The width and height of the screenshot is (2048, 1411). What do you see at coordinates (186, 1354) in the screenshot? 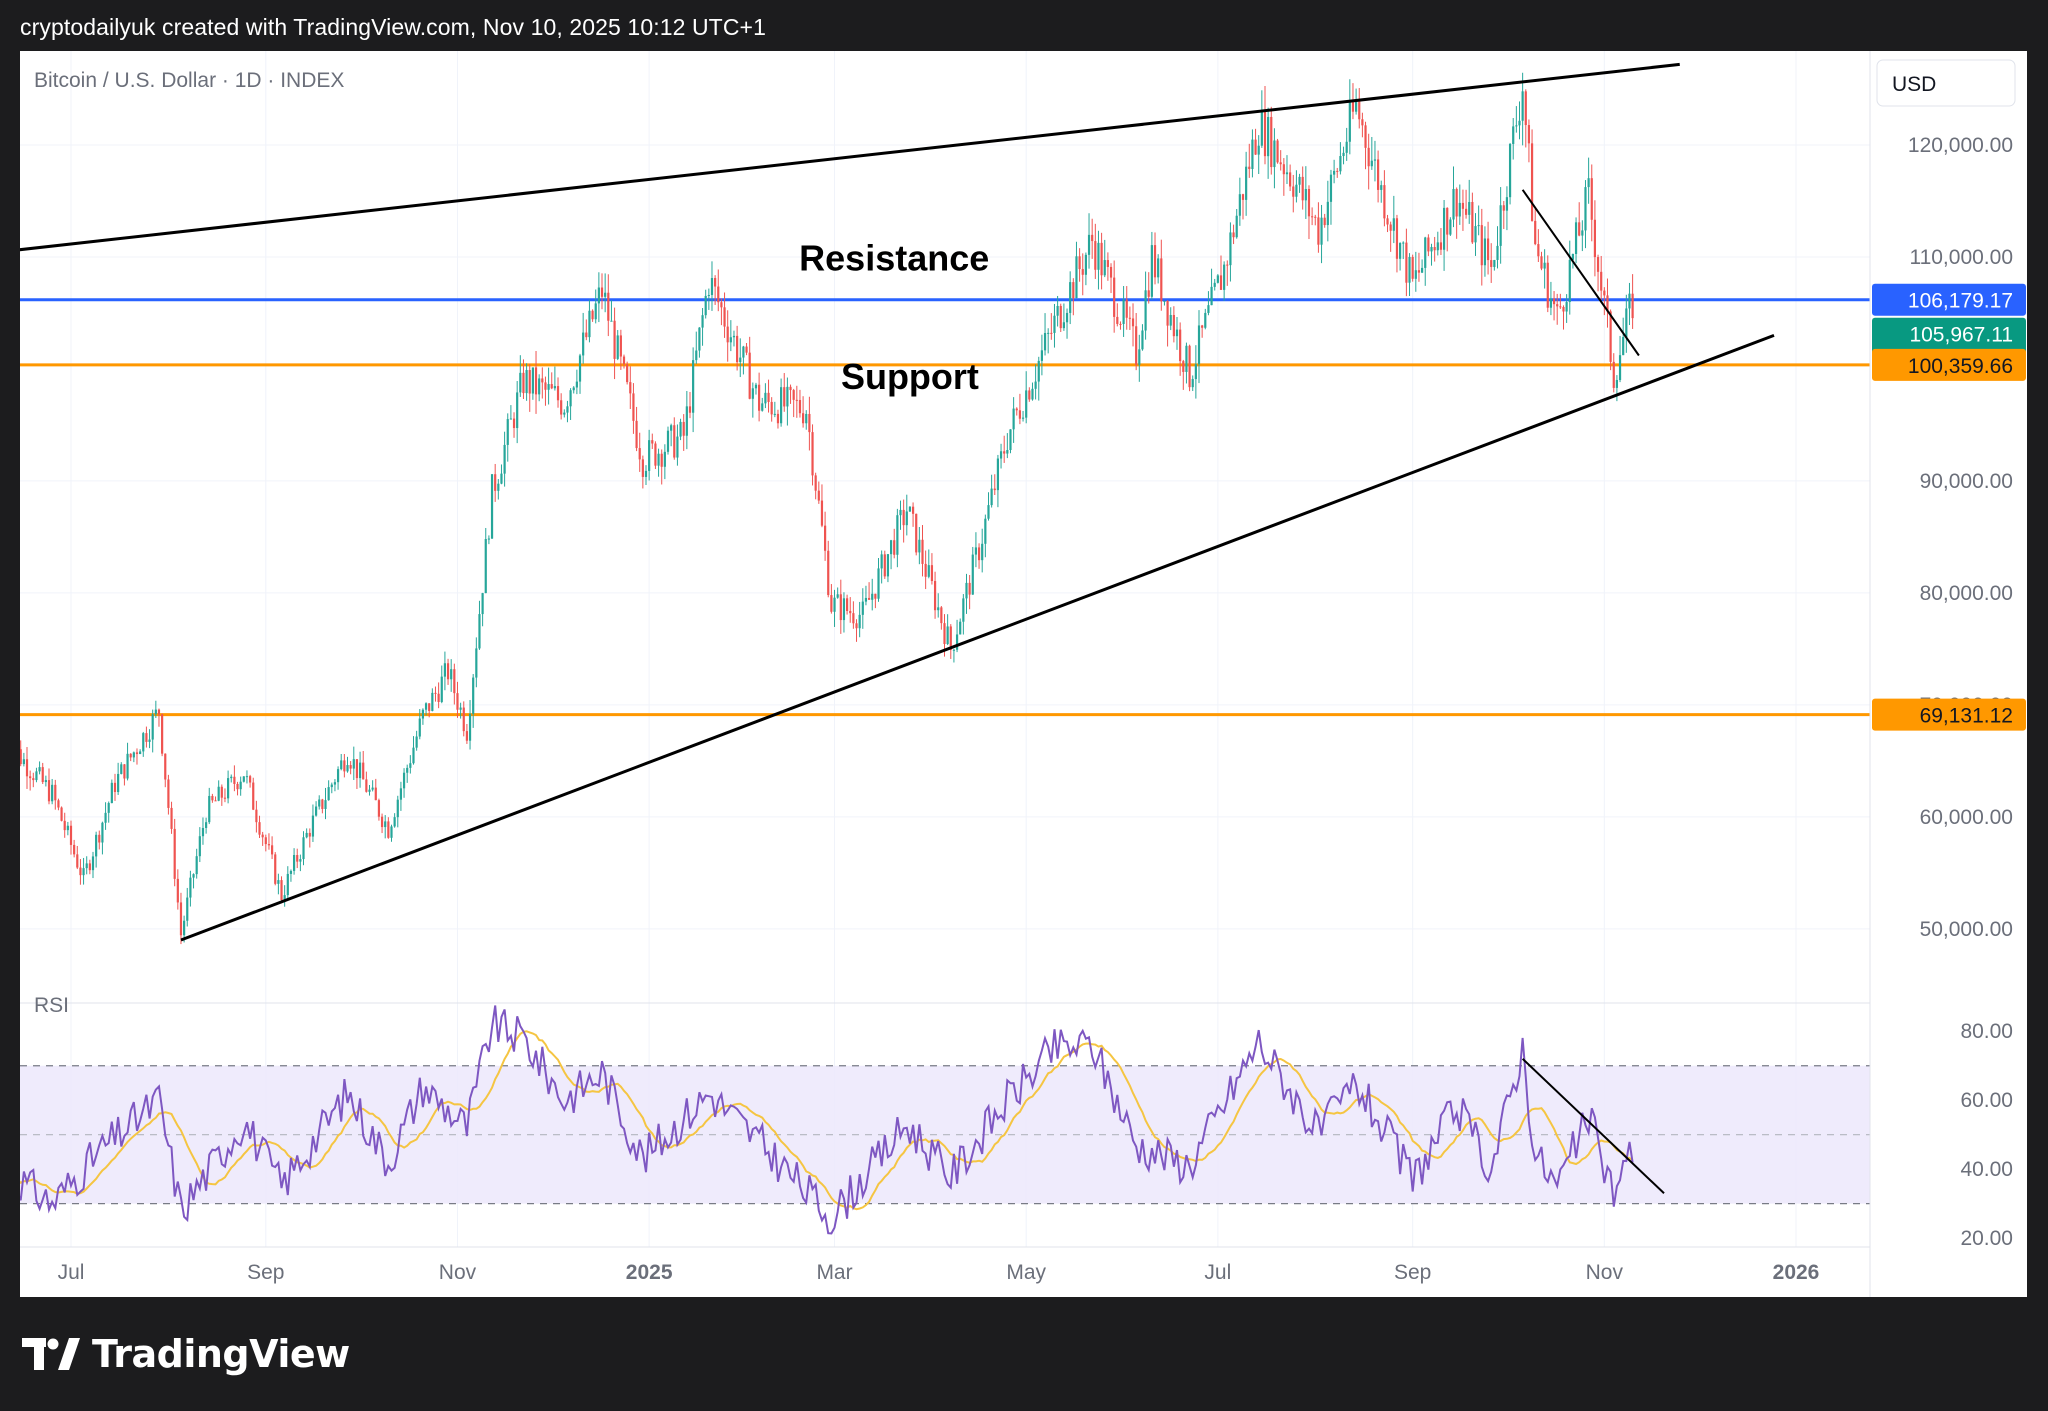
I see `tradingview-brand: TradingView` at bounding box center [186, 1354].